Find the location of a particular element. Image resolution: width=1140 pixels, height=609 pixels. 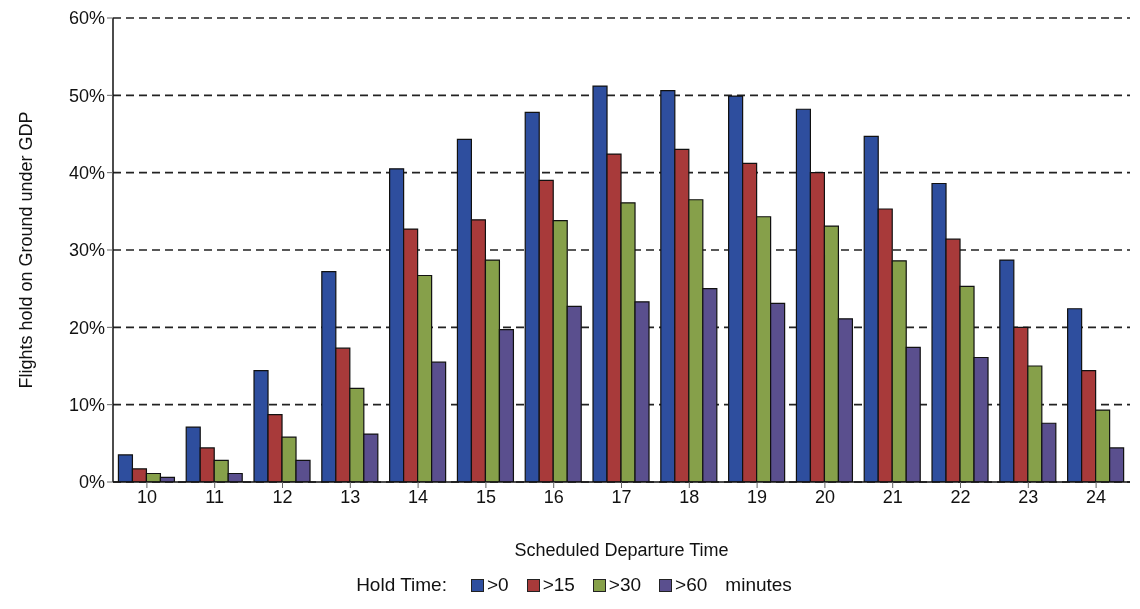

x-tick-label: 13 is located at coordinates (350, 496).